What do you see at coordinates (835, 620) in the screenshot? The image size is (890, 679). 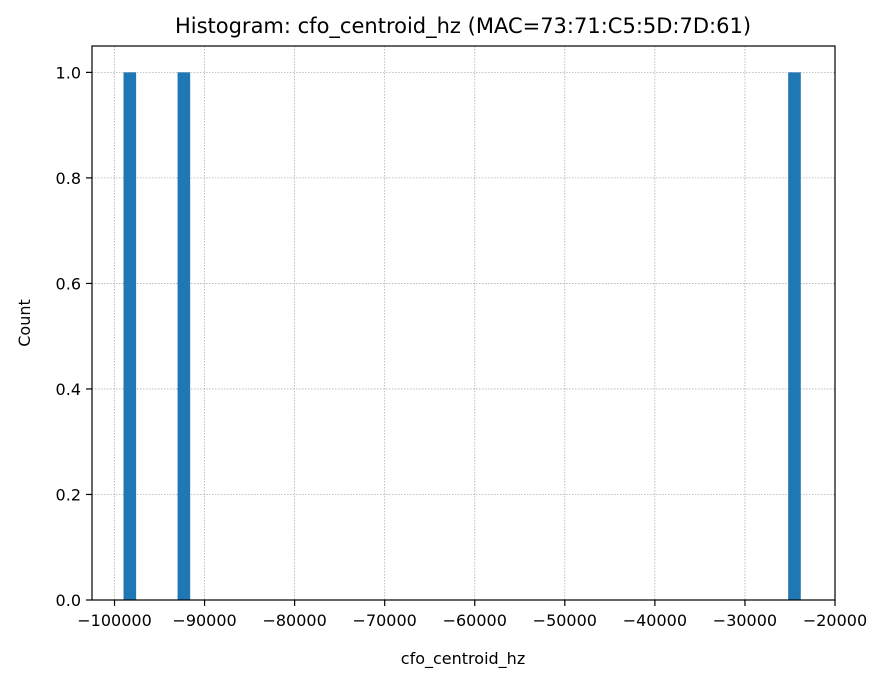 I see `x-tick-label: −20000` at bounding box center [835, 620].